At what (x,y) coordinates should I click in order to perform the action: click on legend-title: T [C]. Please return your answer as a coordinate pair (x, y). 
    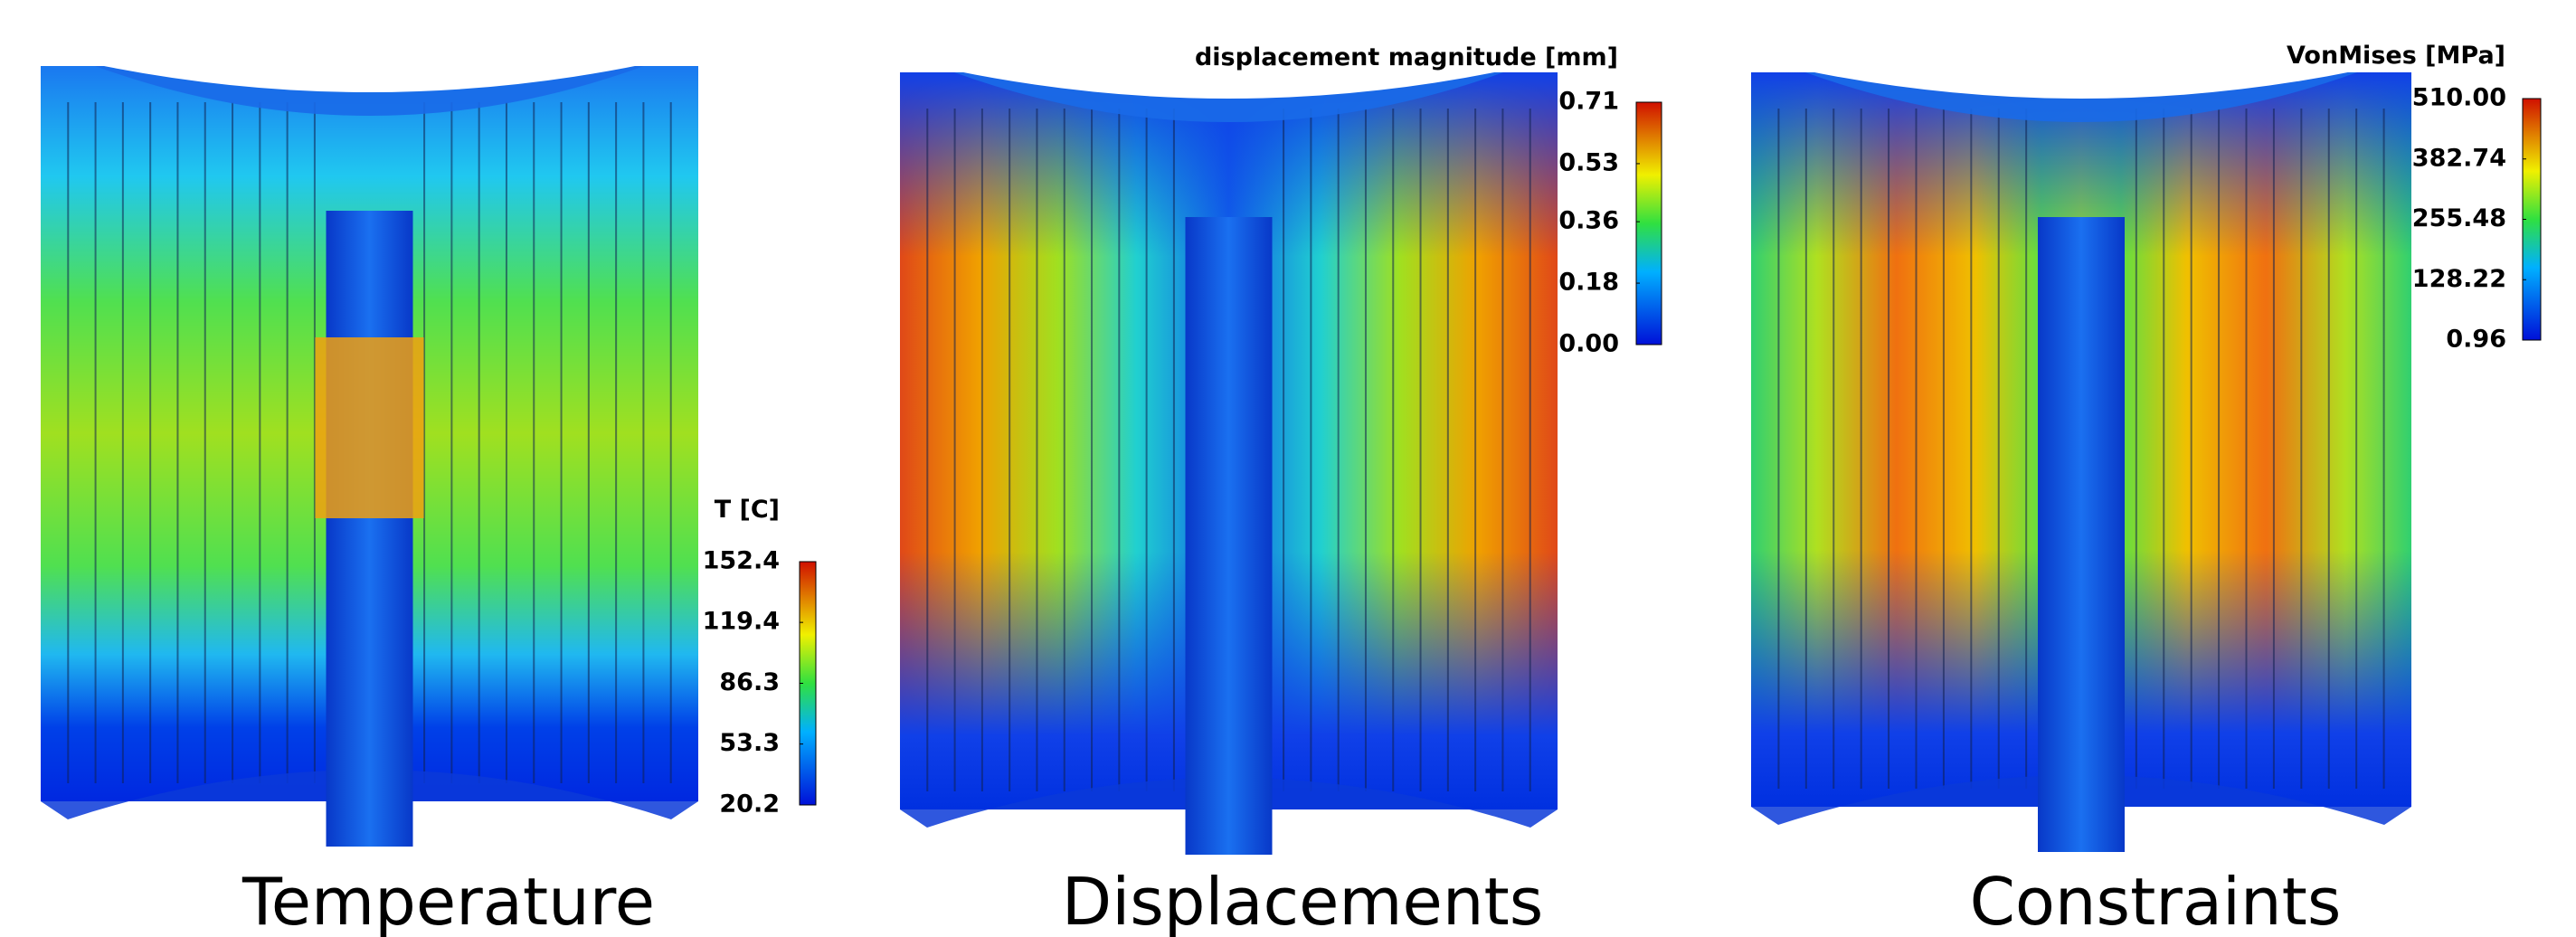
    Looking at the image, I should click on (747, 510).